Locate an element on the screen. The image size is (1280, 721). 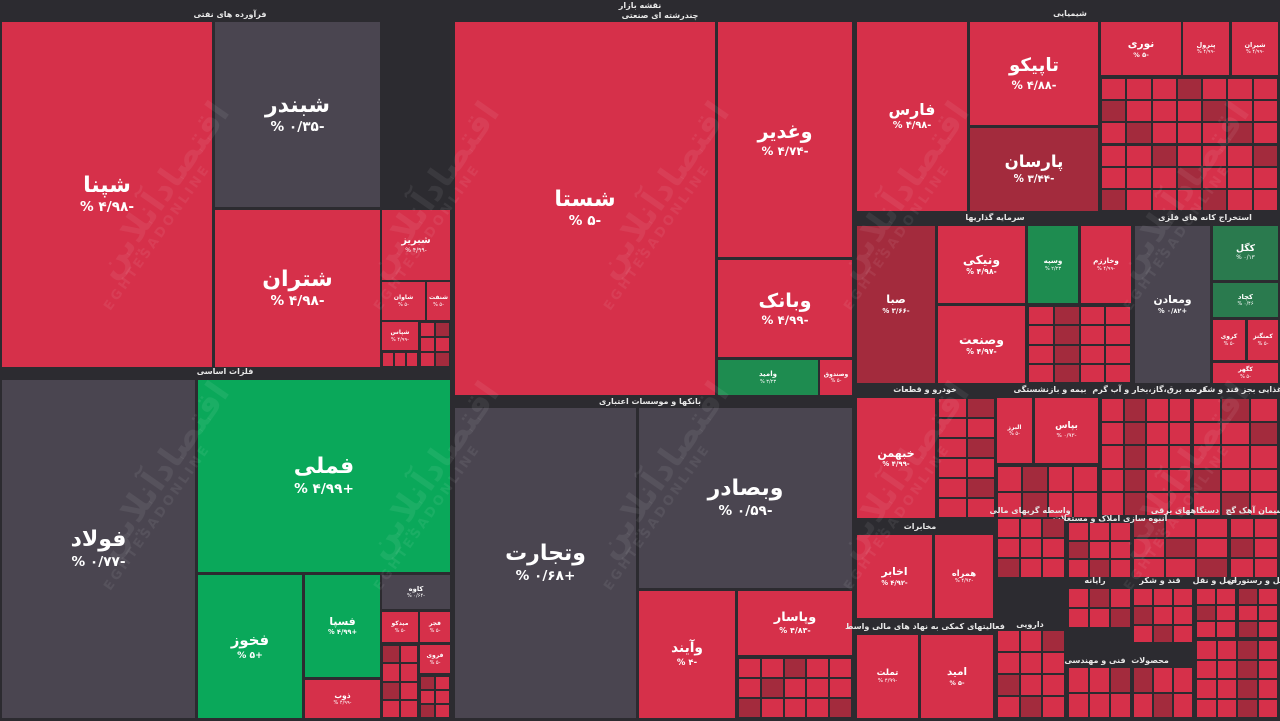
stock-name: شبندر is located at coordinates (297, 105).